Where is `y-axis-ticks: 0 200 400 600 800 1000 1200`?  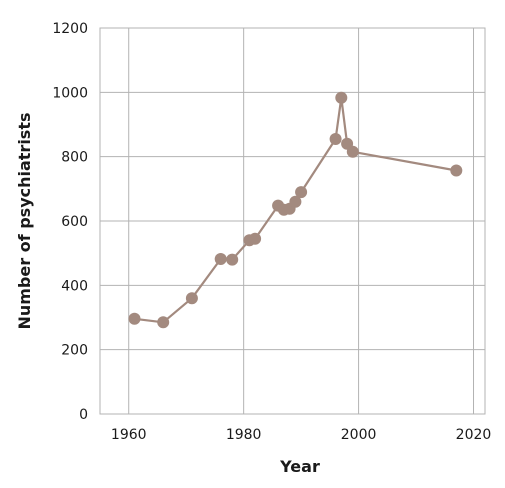 y-axis-ticks: 0 200 400 600 800 1000 1200 is located at coordinates (70, 222).